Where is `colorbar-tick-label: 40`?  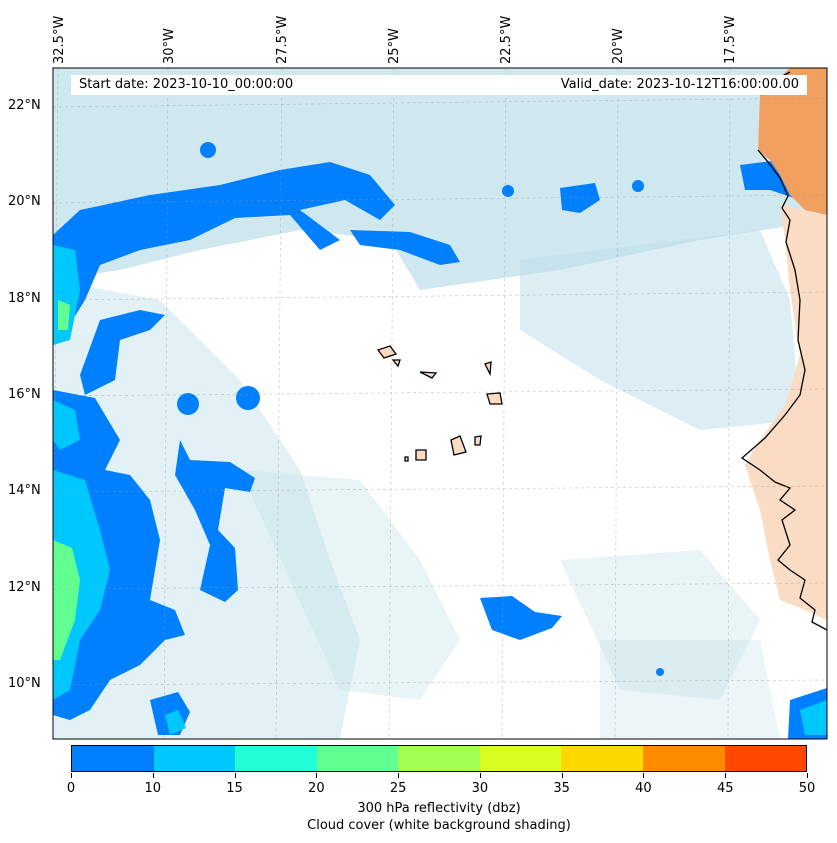
colorbar-tick-label: 40 is located at coordinates (643, 788).